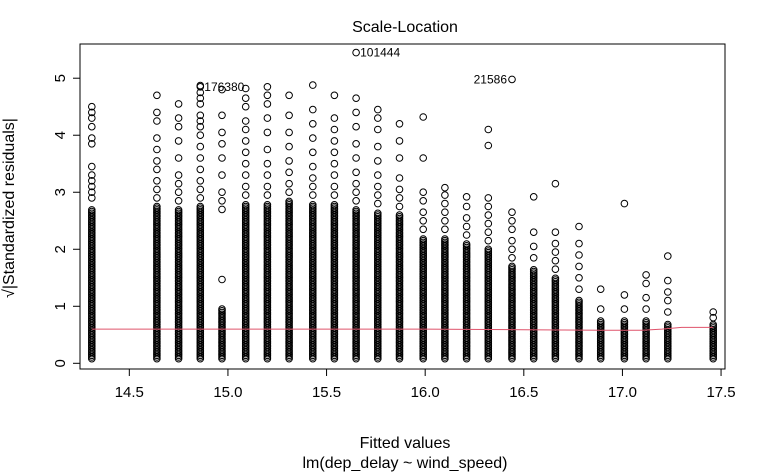 The width and height of the screenshot is (770, 475). What do you see at coordinates (622, 392) in the screenshot?
I see `x-tick-label: 17.0` at bounding box center [622, 392].